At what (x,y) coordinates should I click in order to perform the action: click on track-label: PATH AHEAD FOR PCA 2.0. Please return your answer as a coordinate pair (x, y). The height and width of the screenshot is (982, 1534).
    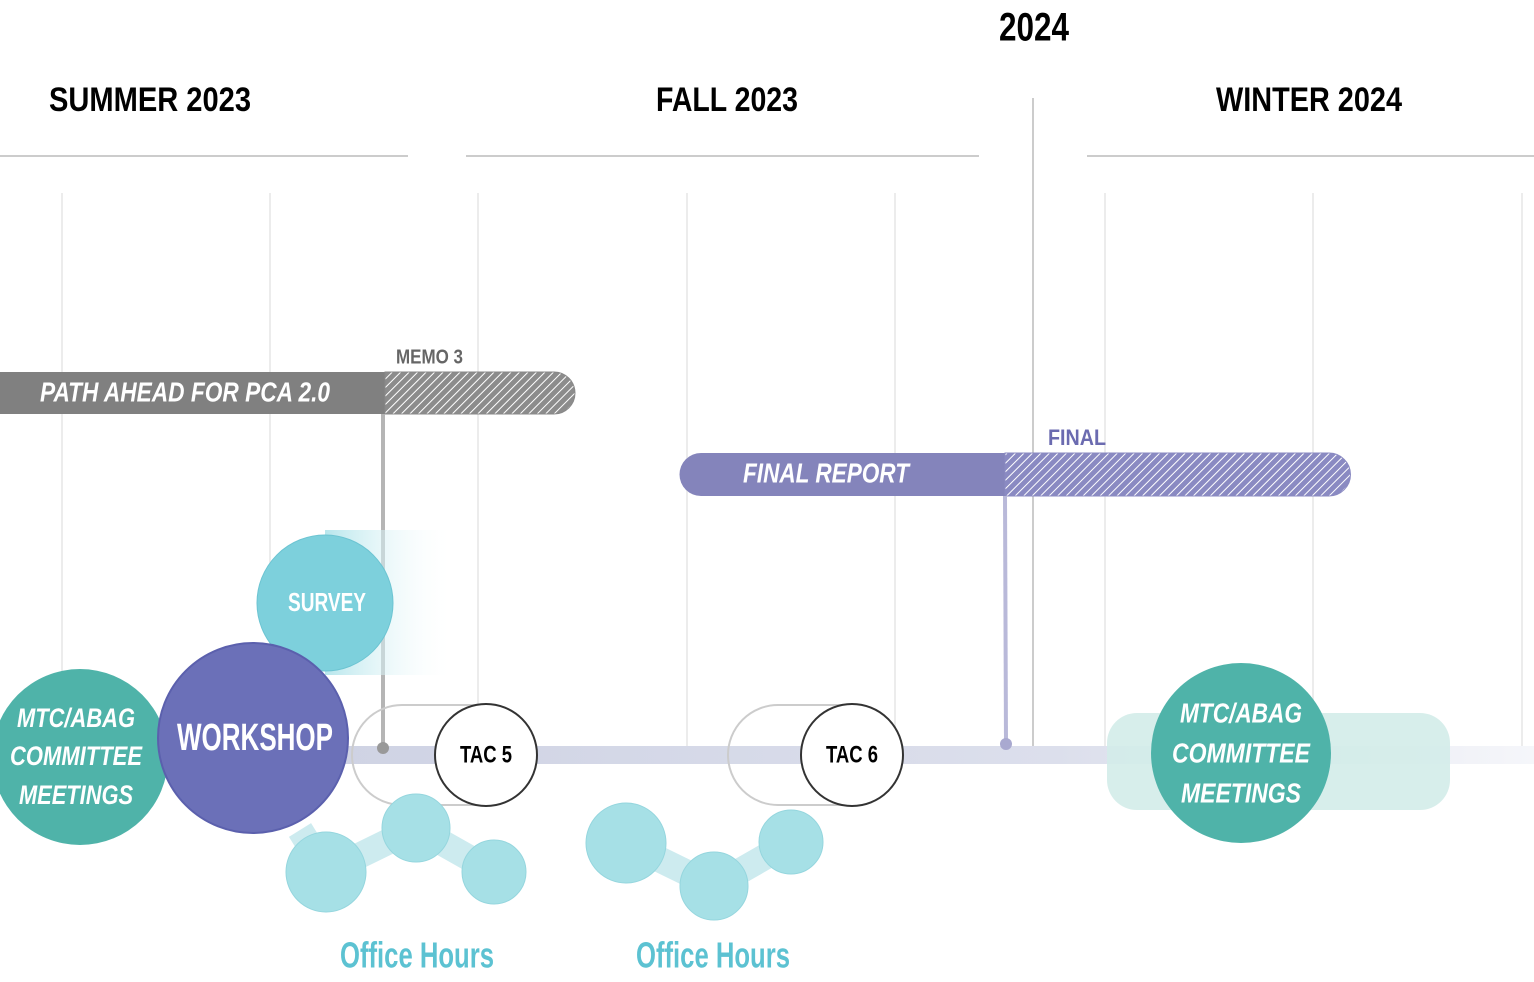
    Looking at the image, I should click on (185, 391).